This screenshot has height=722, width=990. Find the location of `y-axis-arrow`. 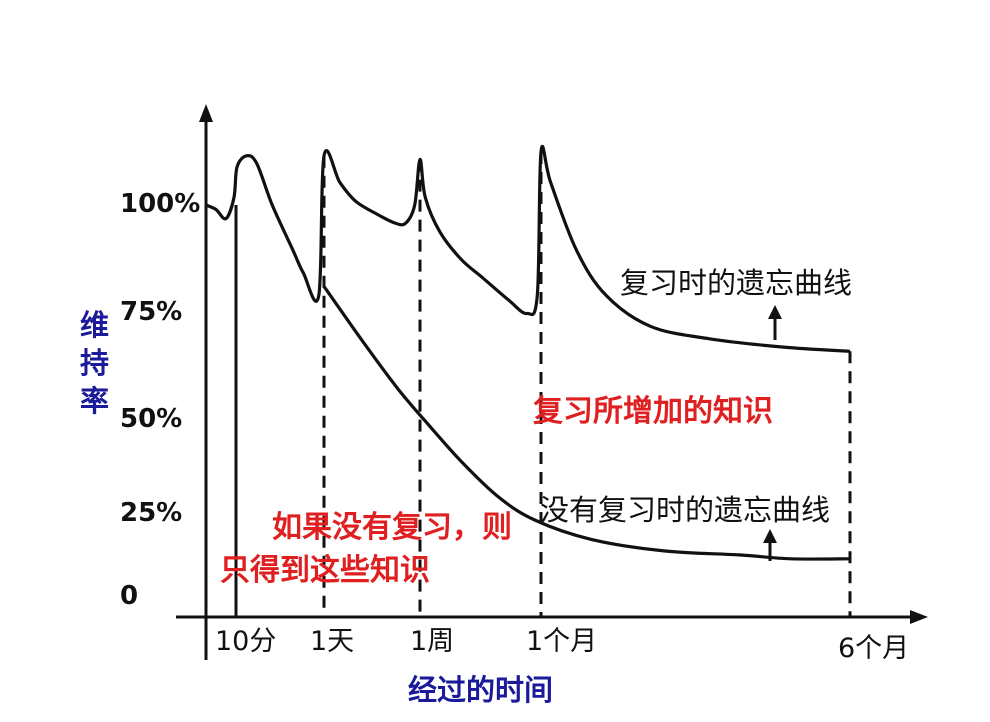

y-axis-arrow is located at coordinates (206, 113).